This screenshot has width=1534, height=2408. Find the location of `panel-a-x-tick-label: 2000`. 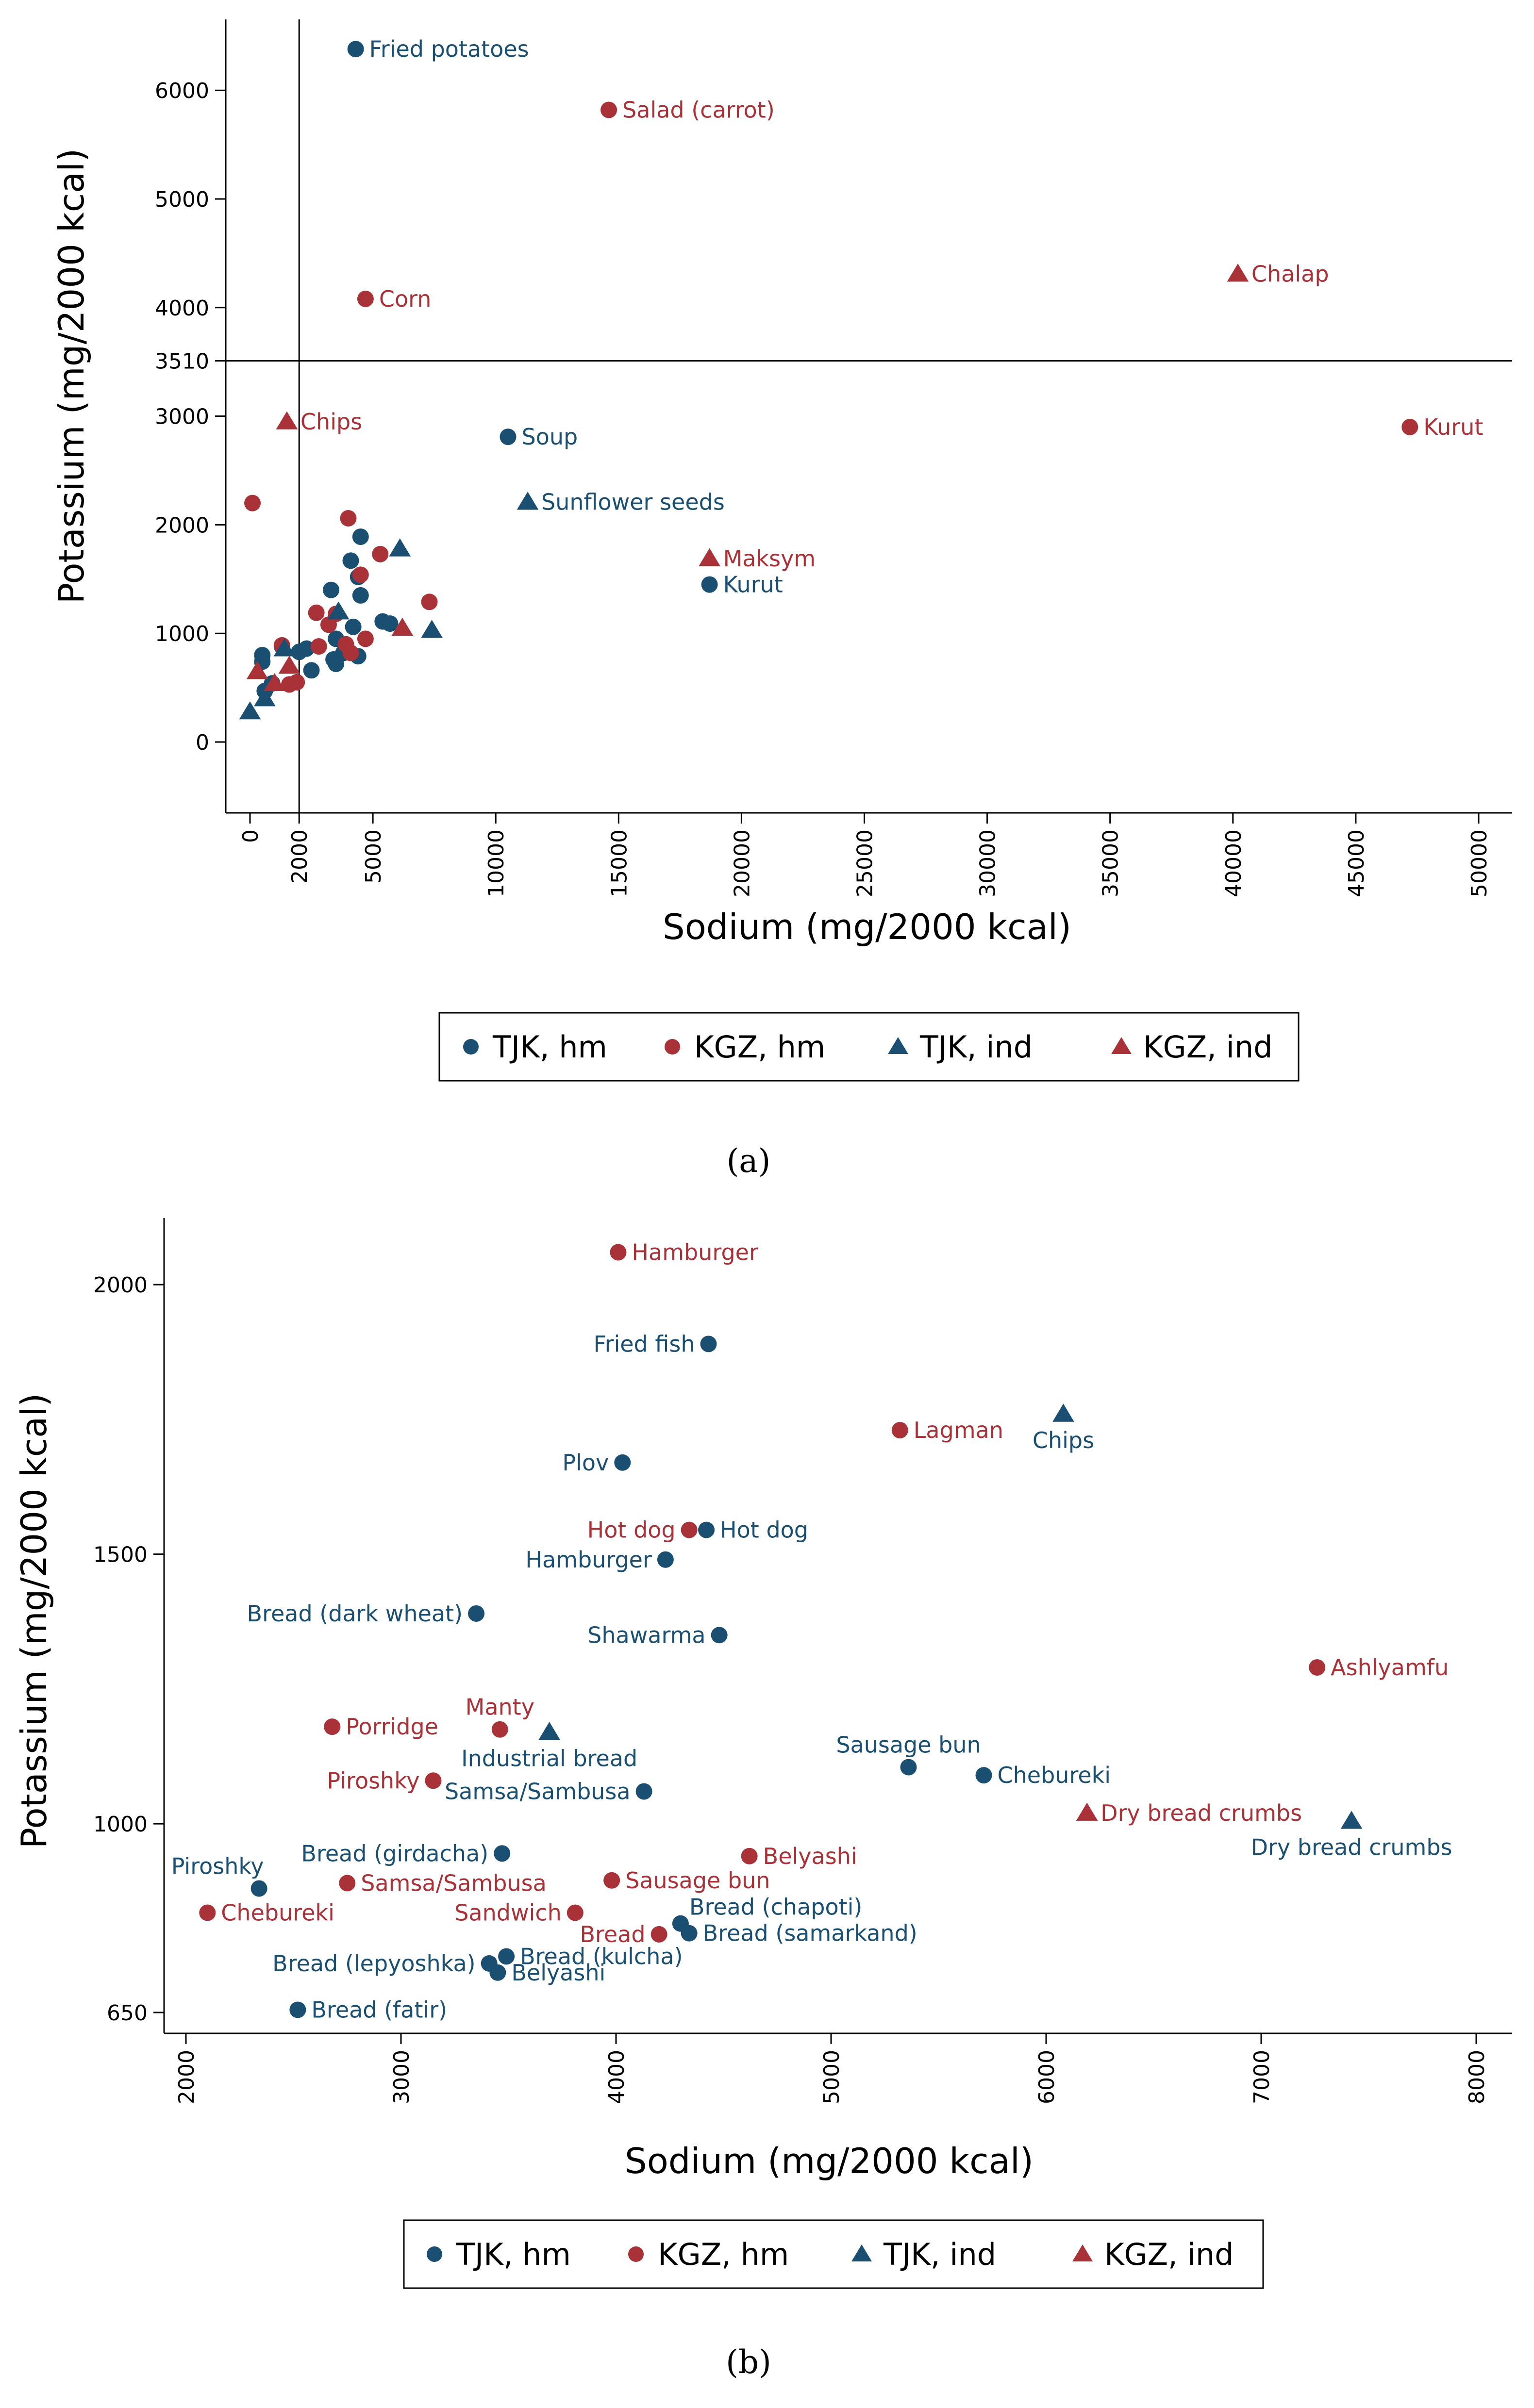

panel-a-x-tick-label: 2000 is located at coordinates (299, 856).